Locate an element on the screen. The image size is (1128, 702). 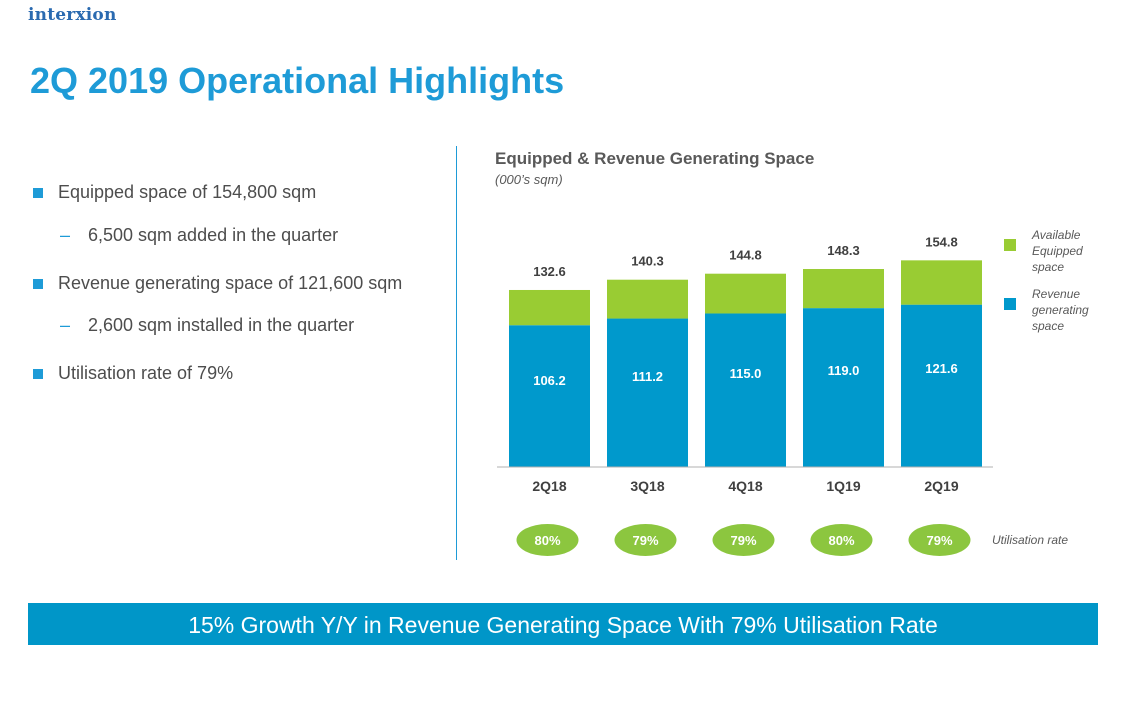
segment-value-label: 106.2 is located at coordinates (549, 380).